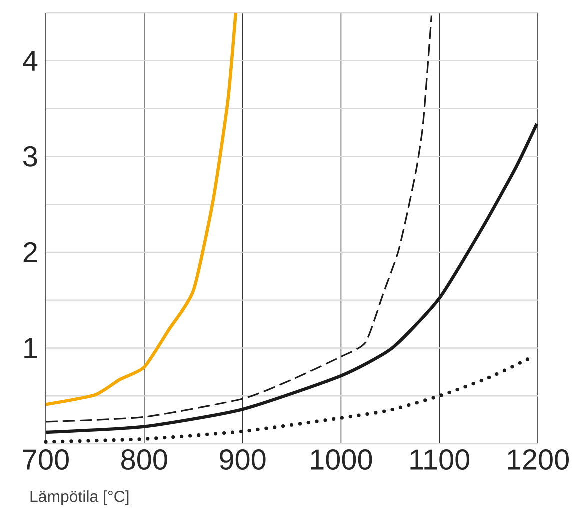  I want to click on x-tick-label: 1200, so click(538, 460).